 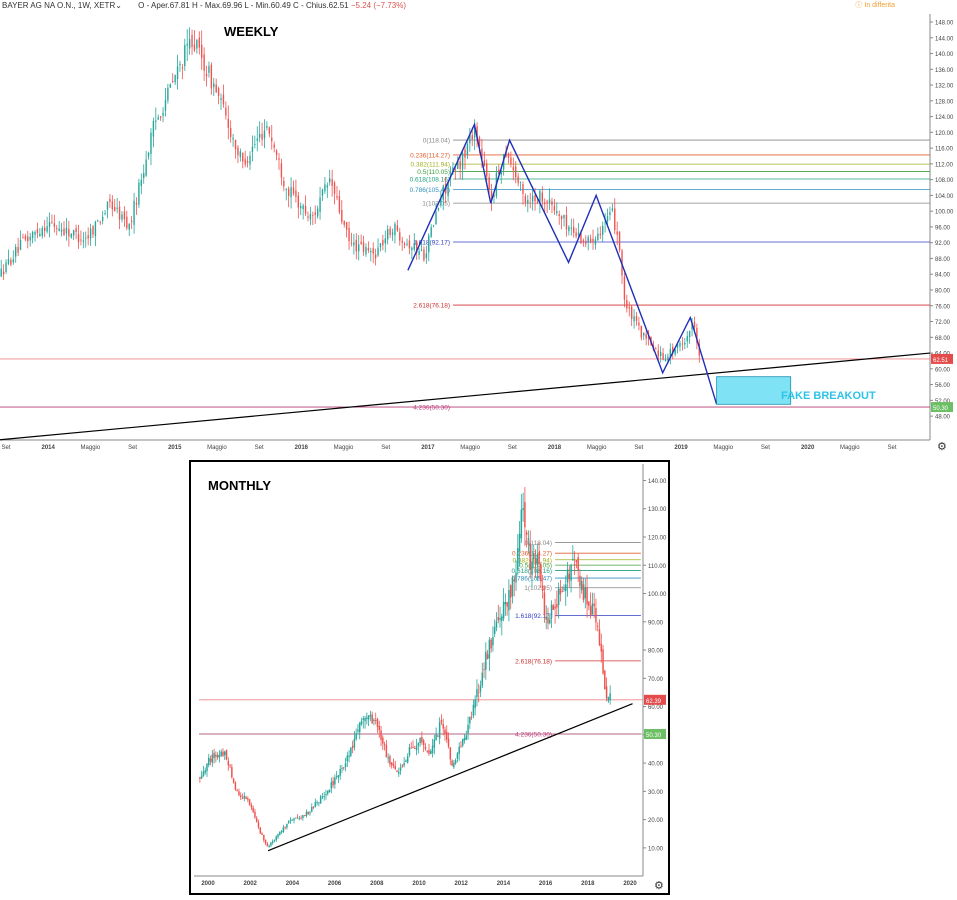 I want to click on chevron-down-icon: ⌄, so click(x=118, y=5).